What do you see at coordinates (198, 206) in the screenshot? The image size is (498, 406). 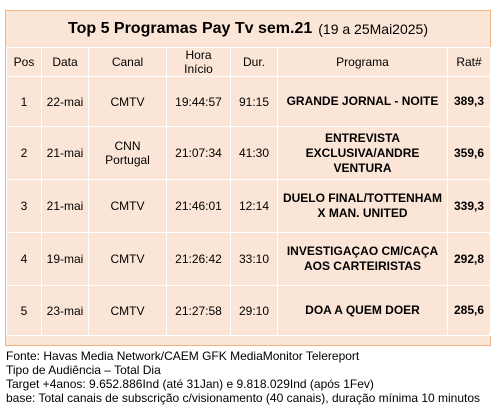 I see `cell-hora: 21:46:01` at bounding box center [198, 206].